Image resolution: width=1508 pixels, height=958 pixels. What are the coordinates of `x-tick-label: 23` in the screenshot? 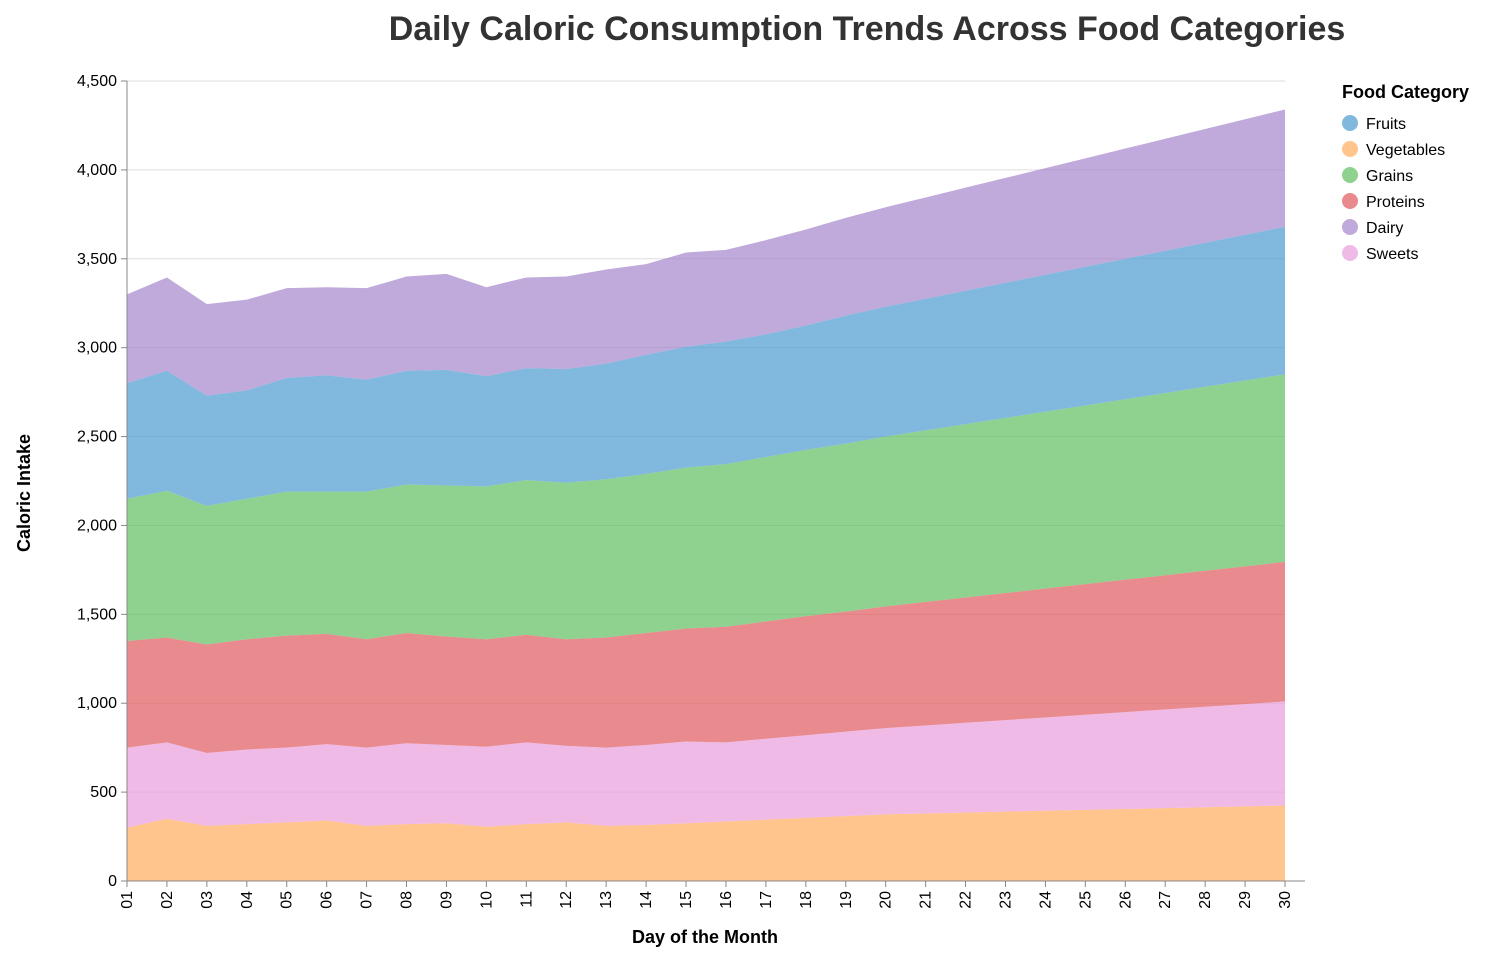 It's located at (1005, 900).